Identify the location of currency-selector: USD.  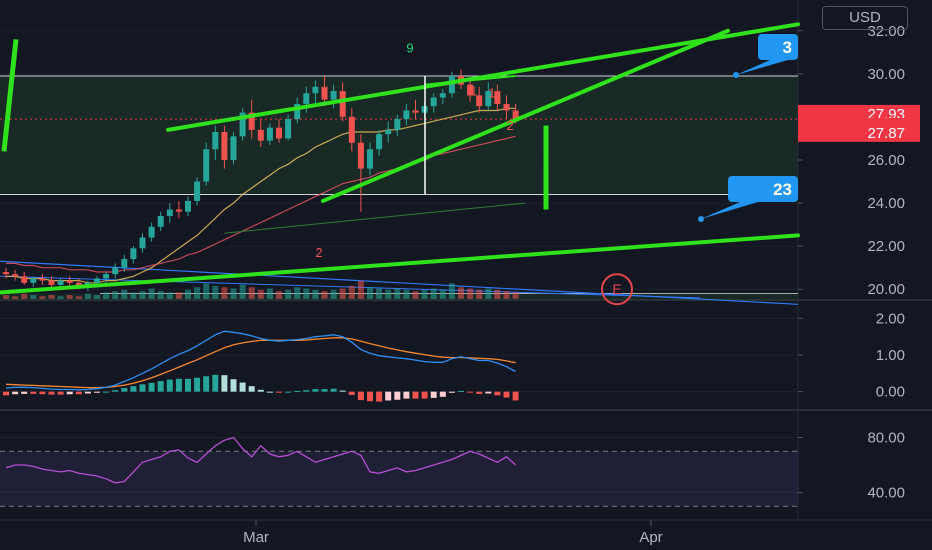
(865, 18).